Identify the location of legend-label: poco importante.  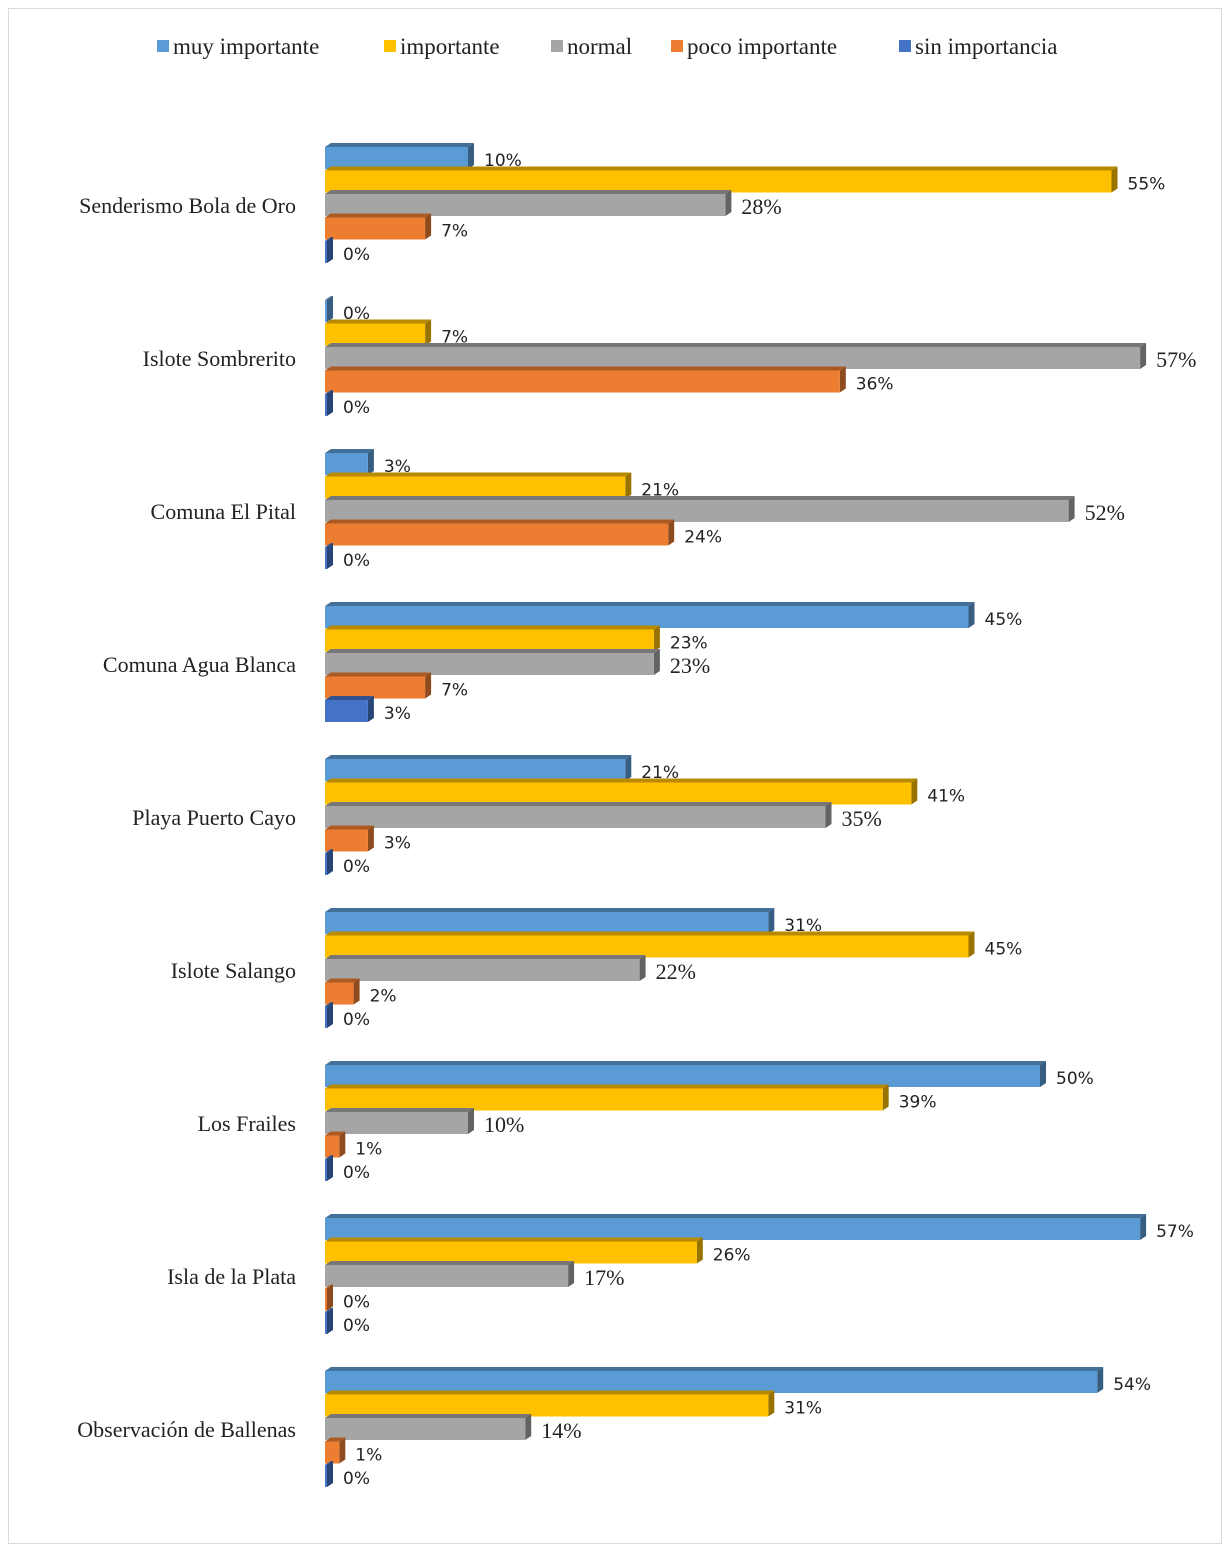
(762, 46).